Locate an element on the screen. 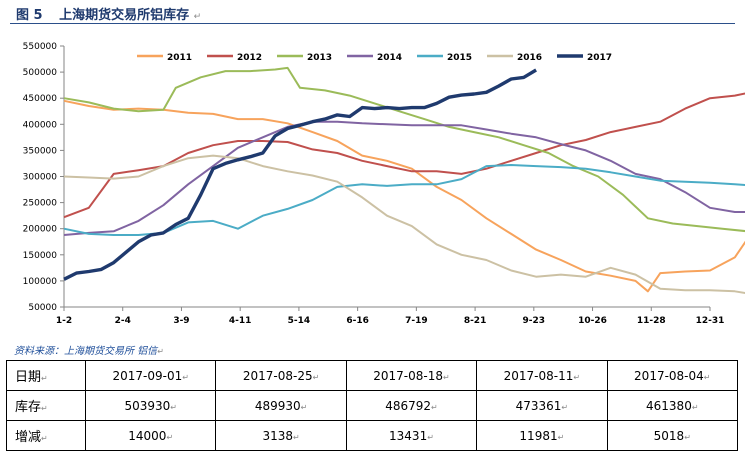 The image size is (745, 452). table-cell: 11981↵ is located at coordinates (542, 435).